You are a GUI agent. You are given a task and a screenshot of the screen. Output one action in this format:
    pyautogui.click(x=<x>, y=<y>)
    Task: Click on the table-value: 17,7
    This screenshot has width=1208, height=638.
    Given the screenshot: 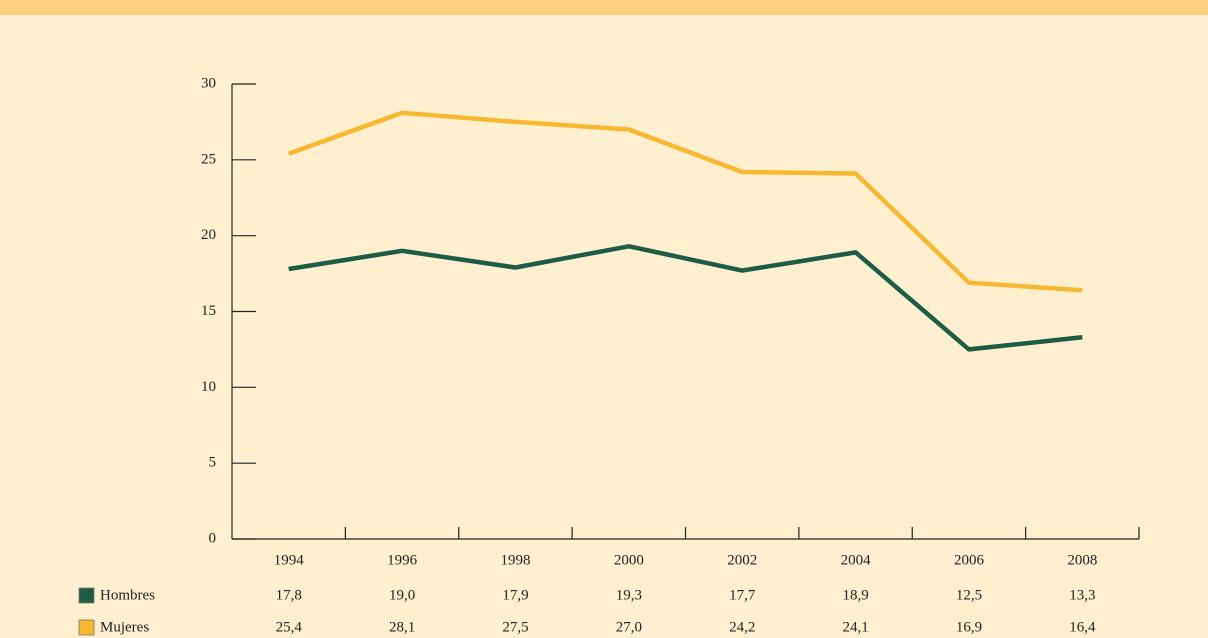 What is the action you would take?
    pyautogui.click(x=742, y=595)
    